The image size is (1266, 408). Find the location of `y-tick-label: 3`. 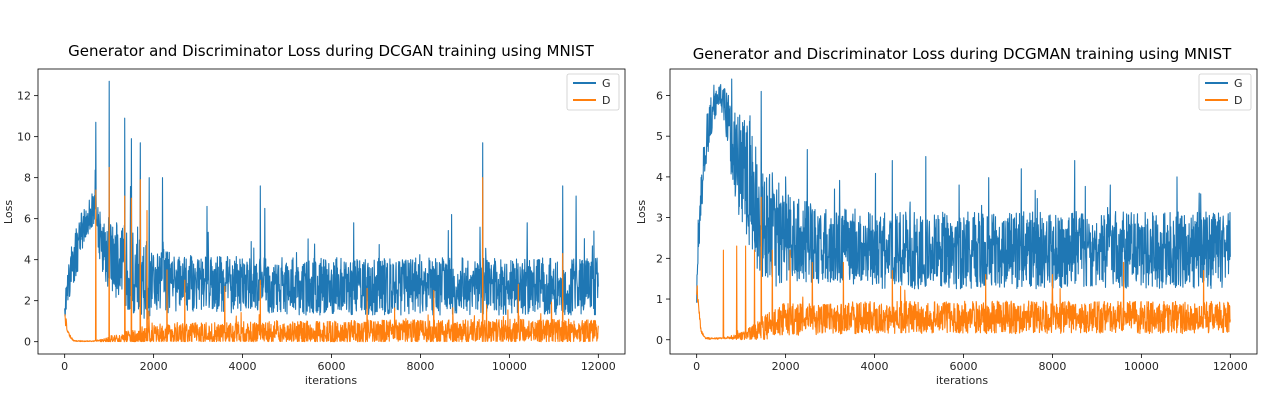

y-tick-label: 3 is located at coordinates (659, 218).